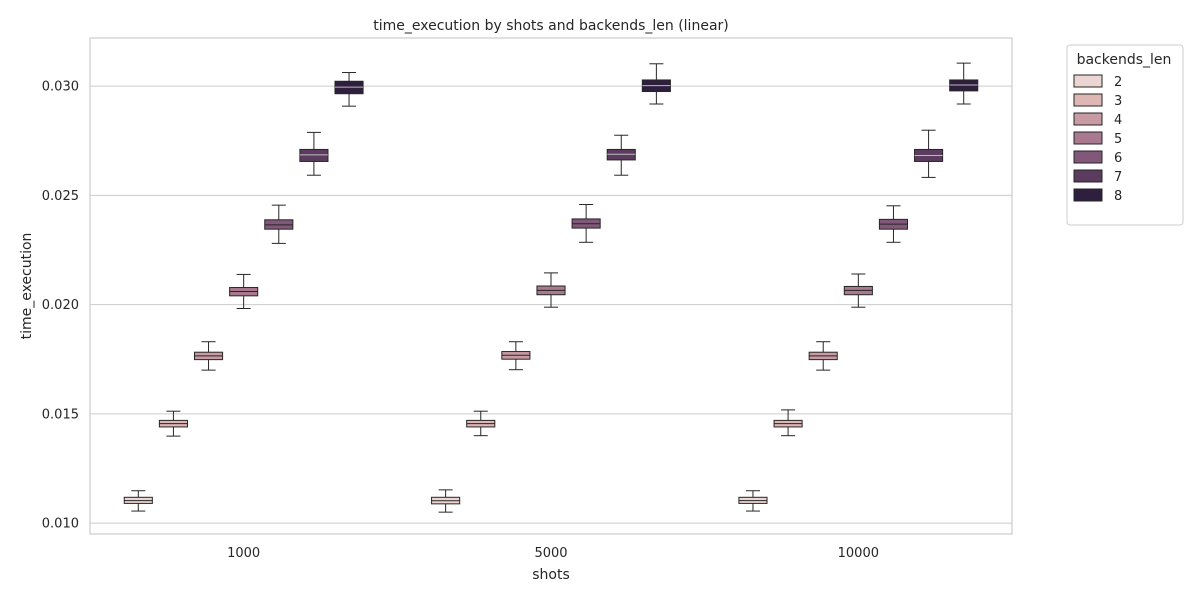 The height and width of the screenshot is (600, 1200). I want to click on y-tick-label: 0.030, so click(60, 87).